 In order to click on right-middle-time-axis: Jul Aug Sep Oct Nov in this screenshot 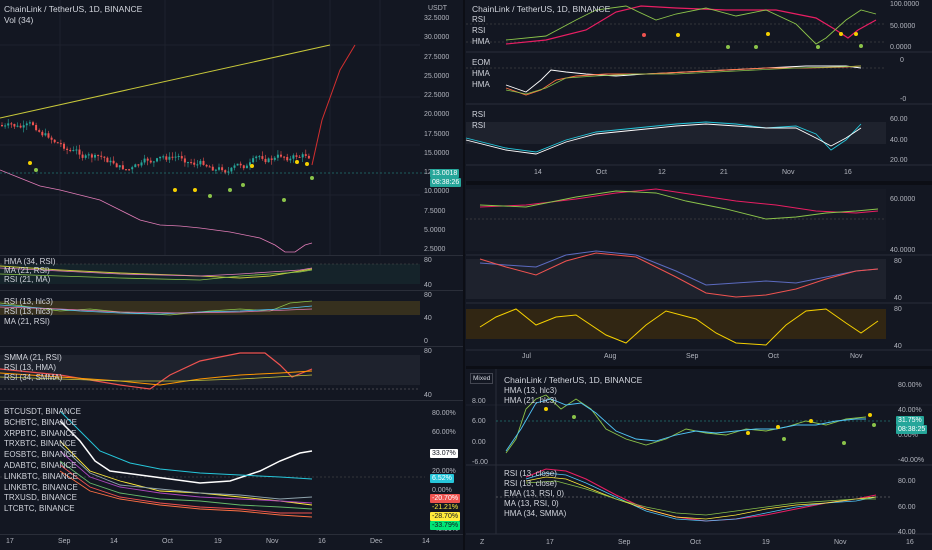, I will do `click(699, 358)`.